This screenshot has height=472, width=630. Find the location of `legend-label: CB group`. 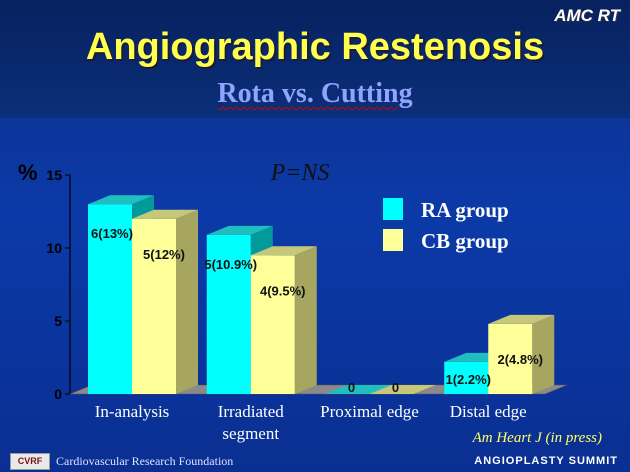

legend-label: CB group is located at coordinates (465, 241).